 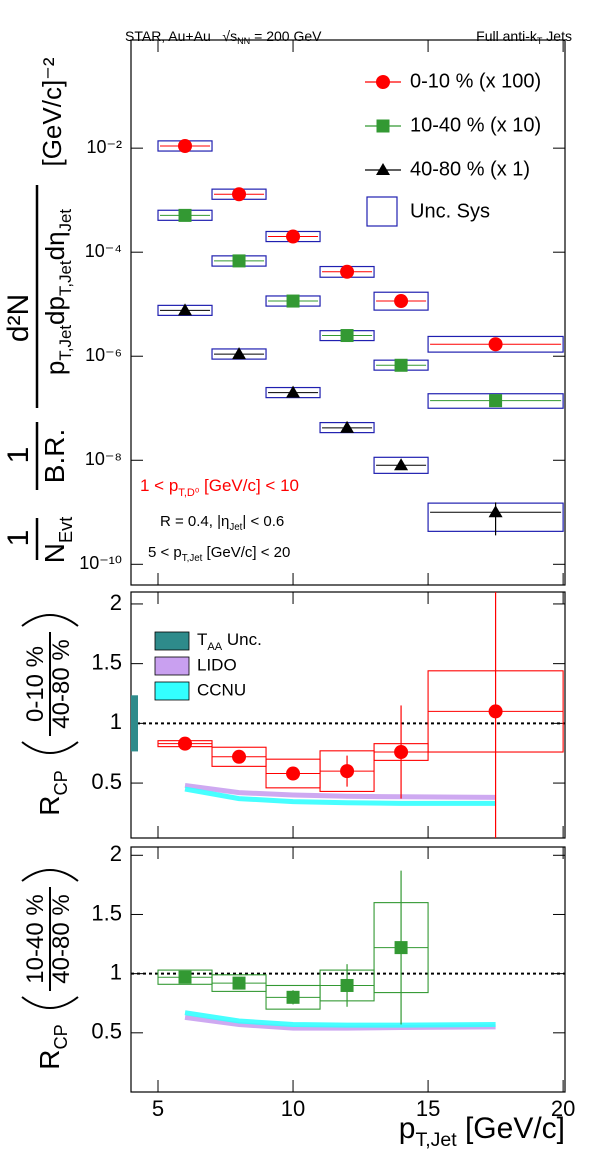 I want to click on text-part: dp, so click(x=55, y=310).